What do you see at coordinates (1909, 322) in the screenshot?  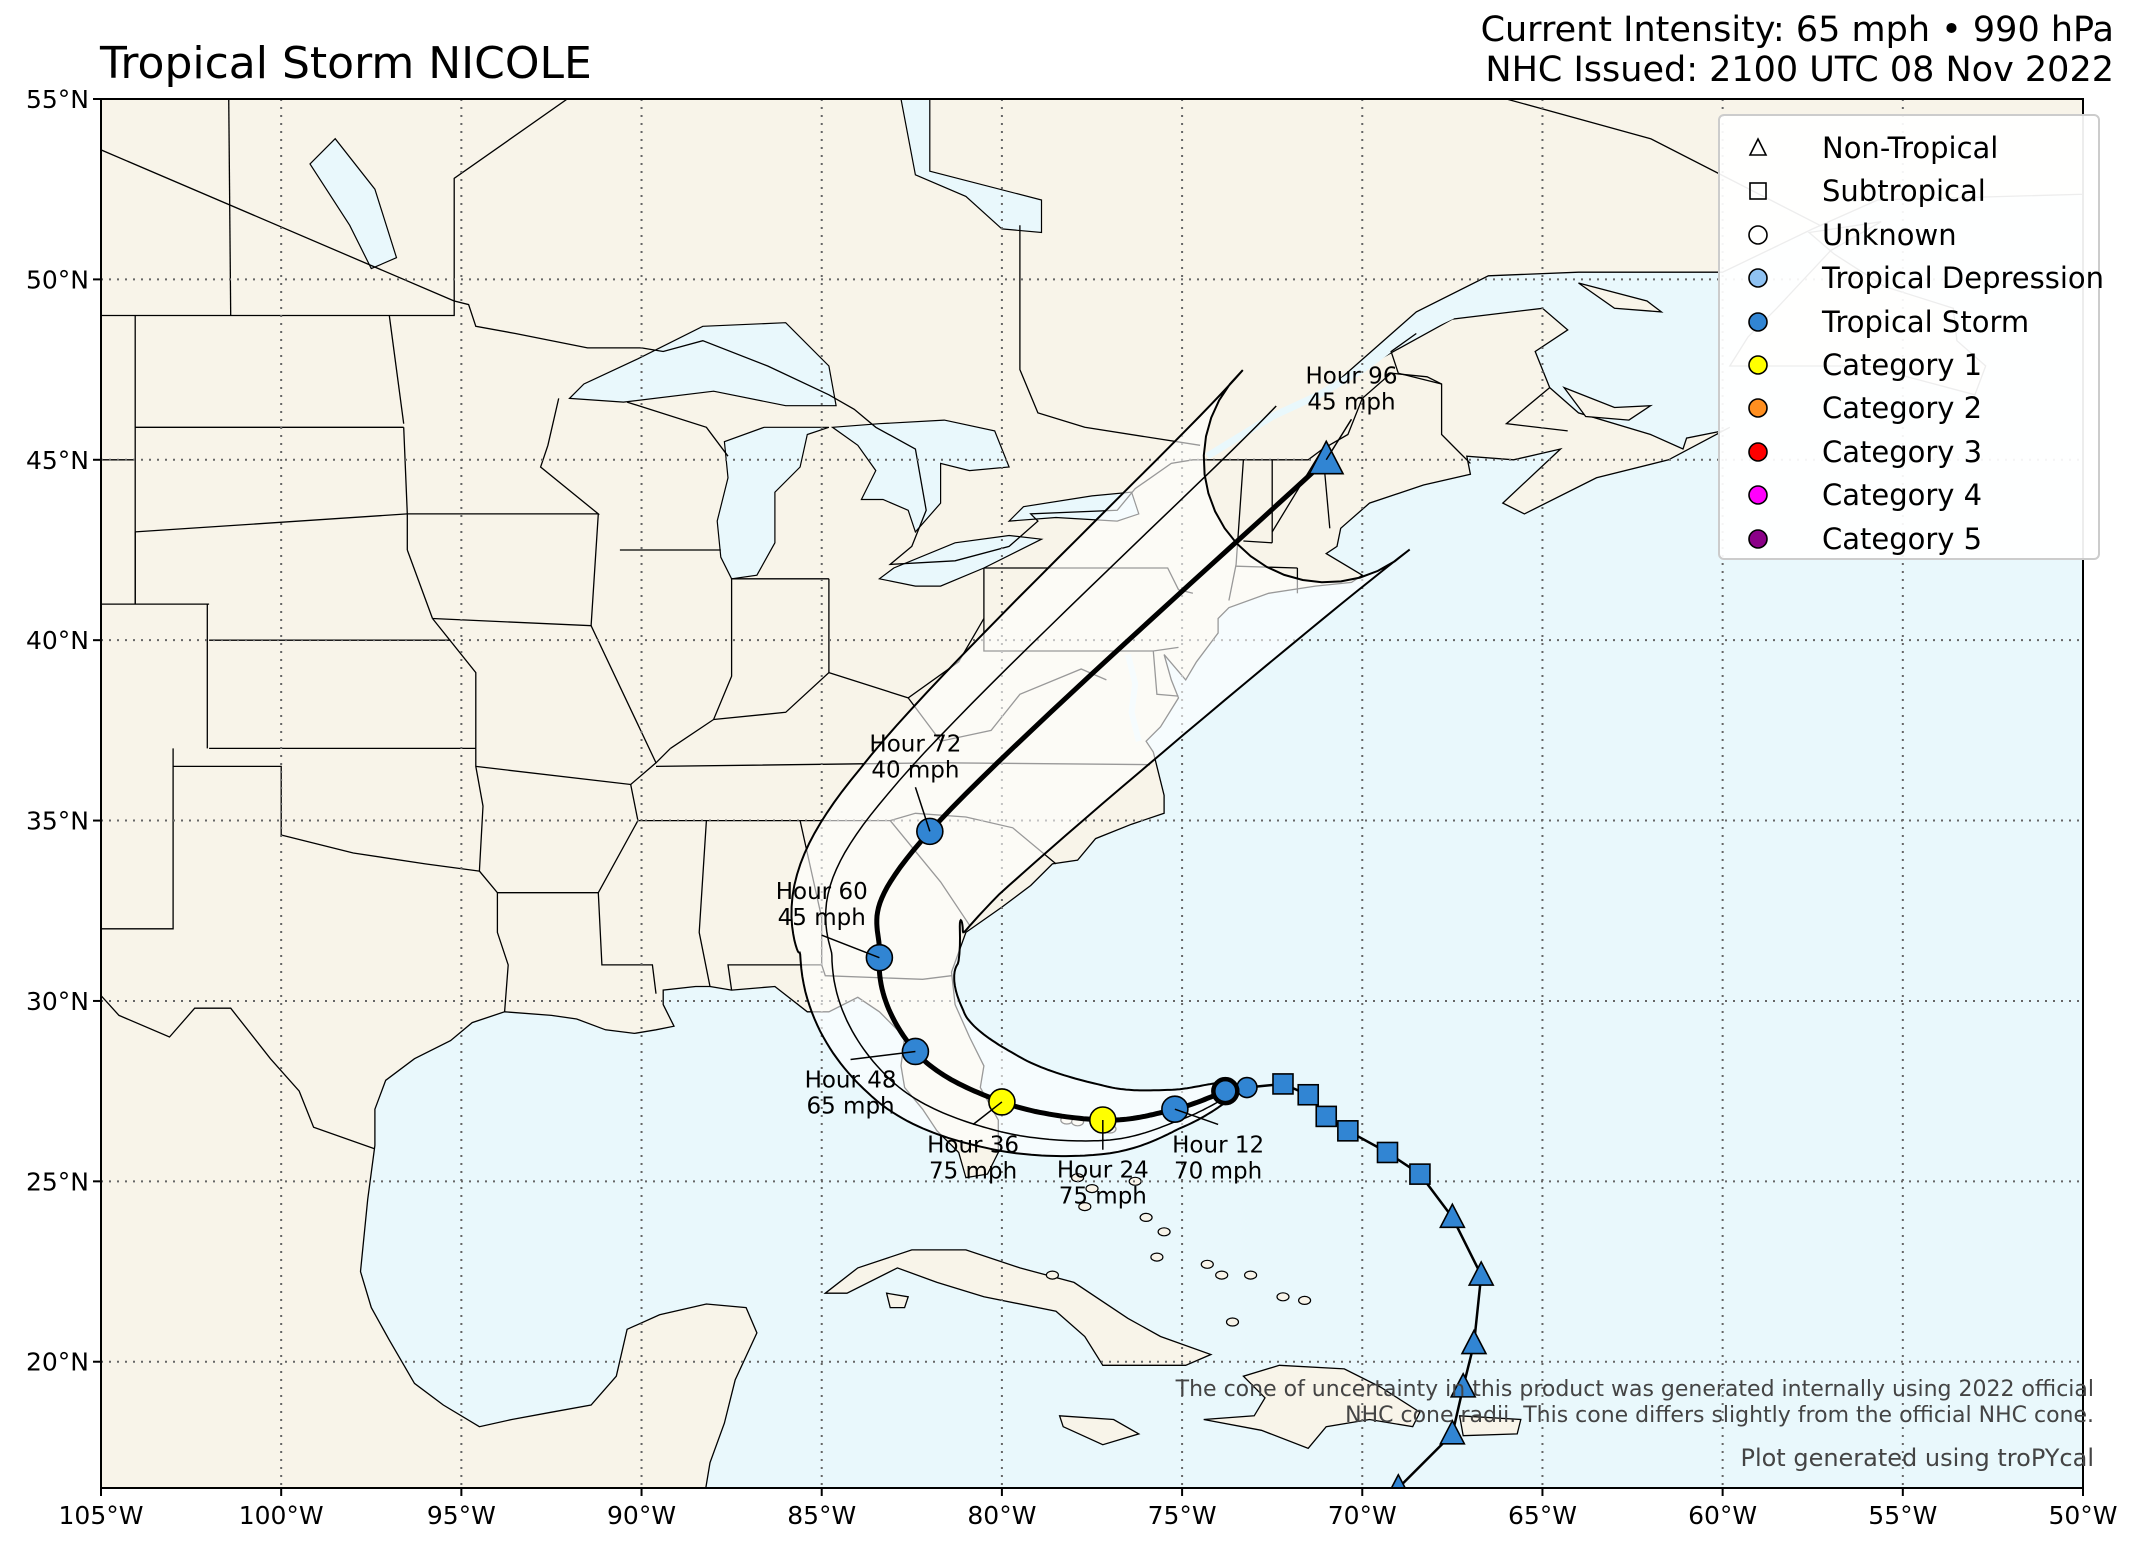 I see `legend-item-tropical-storm: Tropical Storm` at bounding box center [1909, 322].